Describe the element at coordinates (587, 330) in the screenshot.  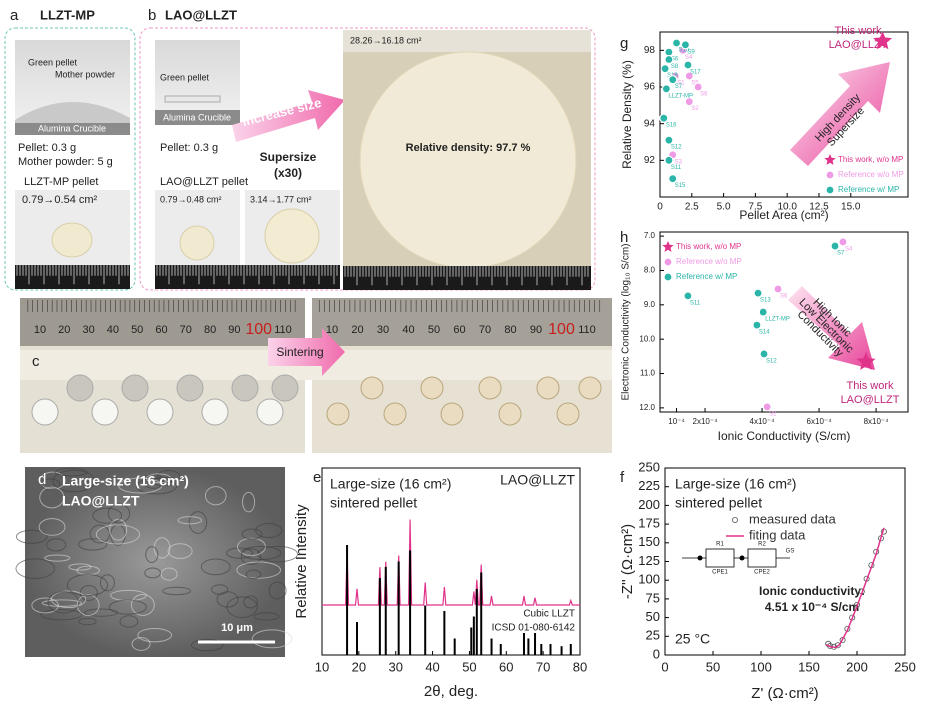
I see `ruler-label: 110` at that location.